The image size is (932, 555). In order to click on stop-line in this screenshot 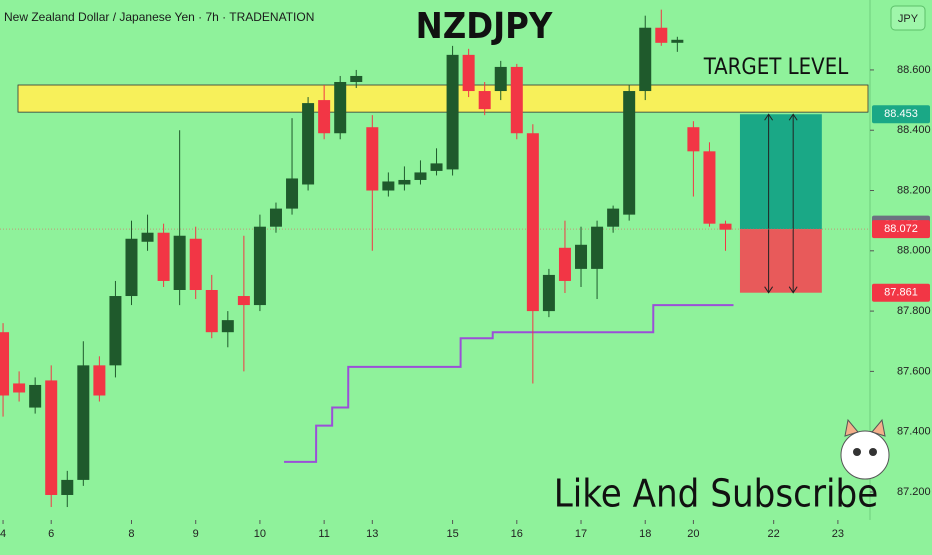, I will do `click(509, 383)`.